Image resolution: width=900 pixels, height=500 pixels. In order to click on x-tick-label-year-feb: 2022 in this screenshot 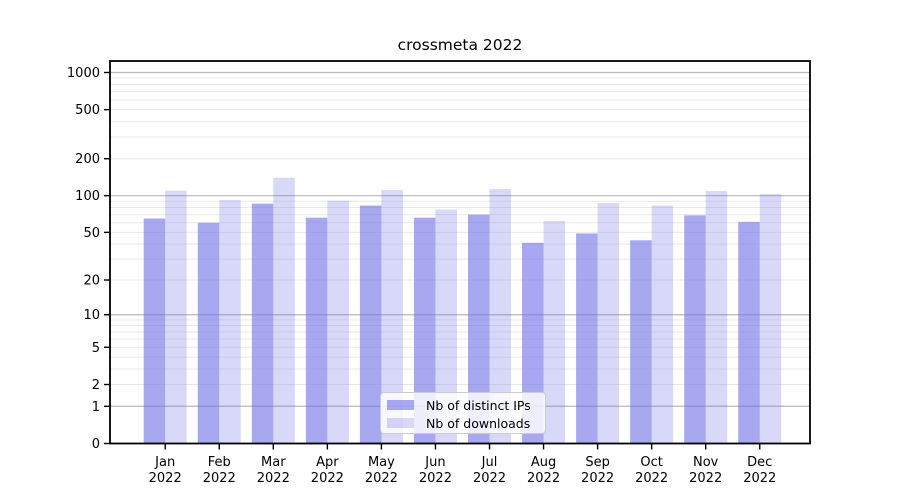, I will do `click(219, 478)`.